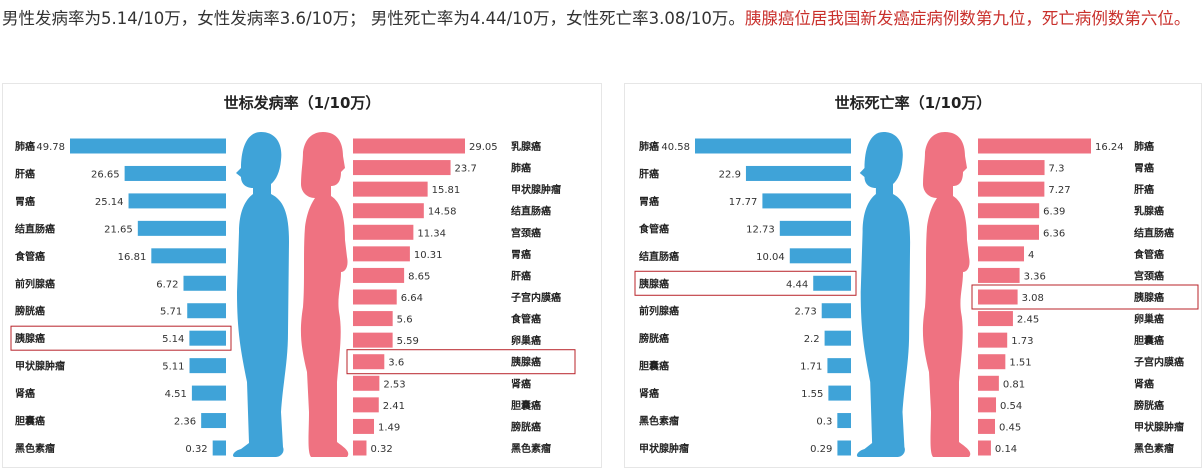 This screenshot has height=468, width=1202. I want to click on value-label: 40.58, so click(675, 147).